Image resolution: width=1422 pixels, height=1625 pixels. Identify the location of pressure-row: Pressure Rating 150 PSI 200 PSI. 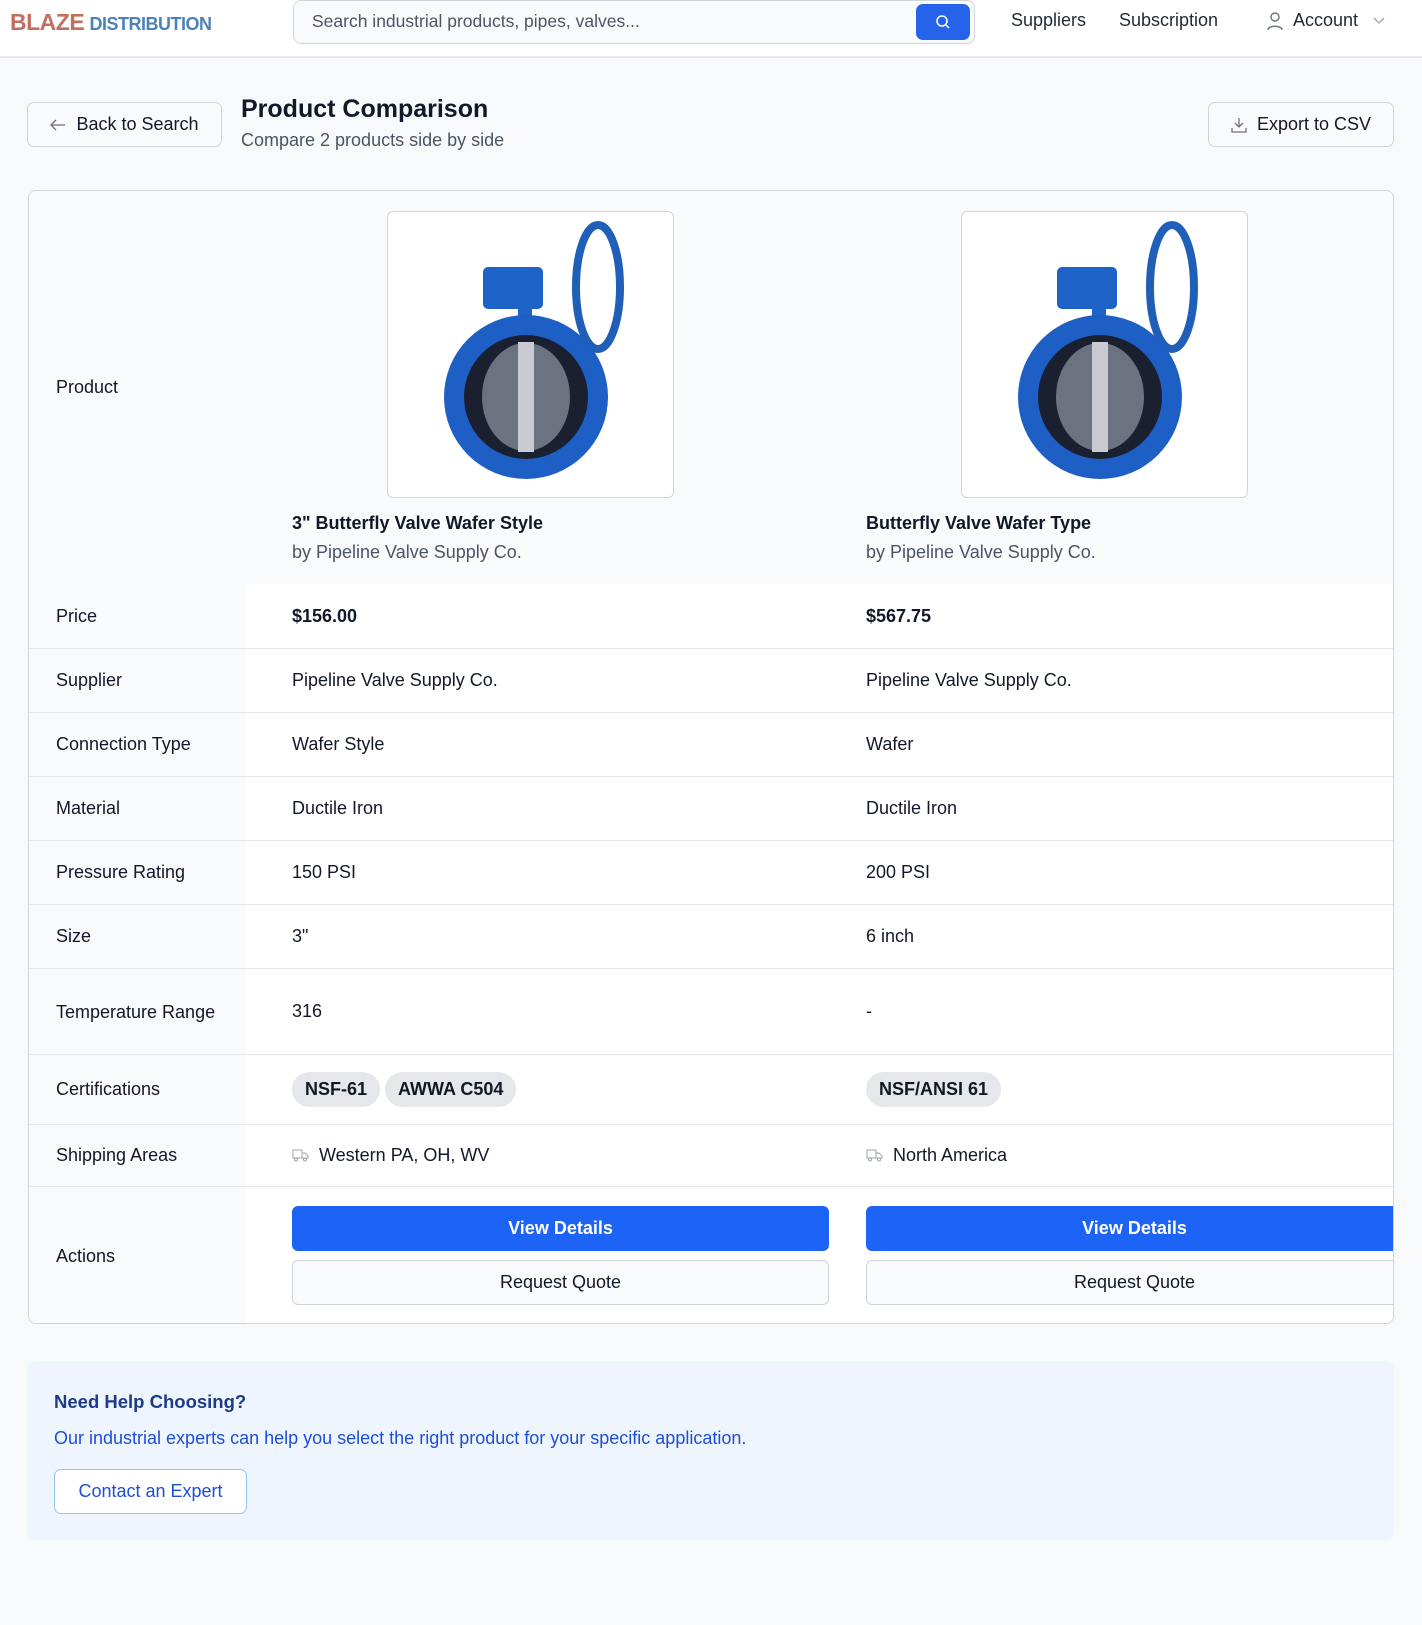
(711, 872).